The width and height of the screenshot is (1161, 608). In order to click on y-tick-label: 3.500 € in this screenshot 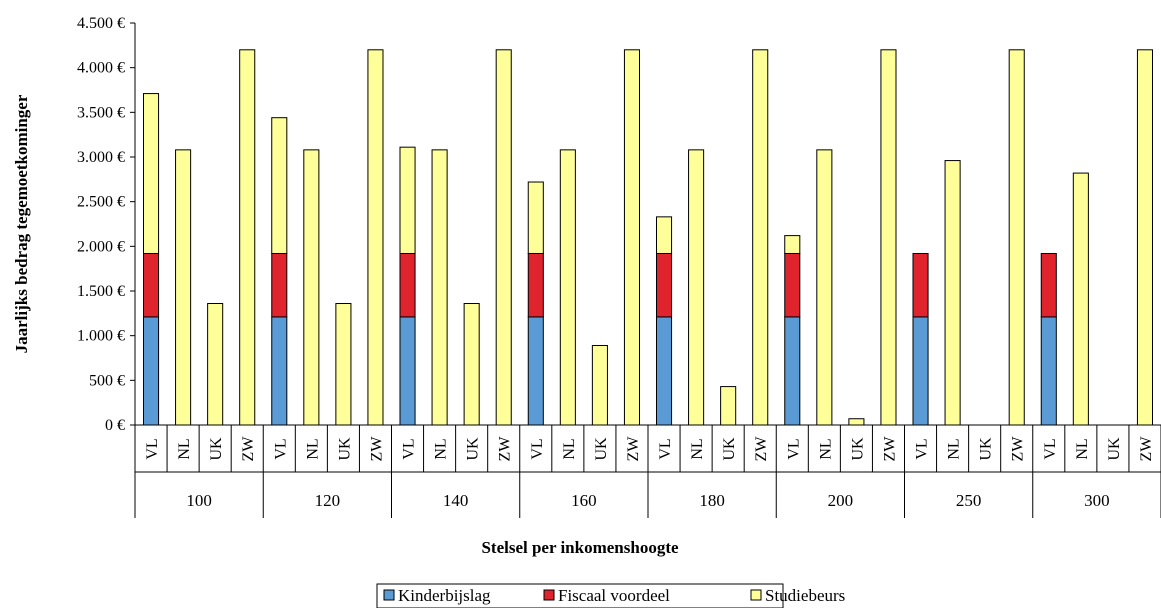, I will do `click(101, 112)`.